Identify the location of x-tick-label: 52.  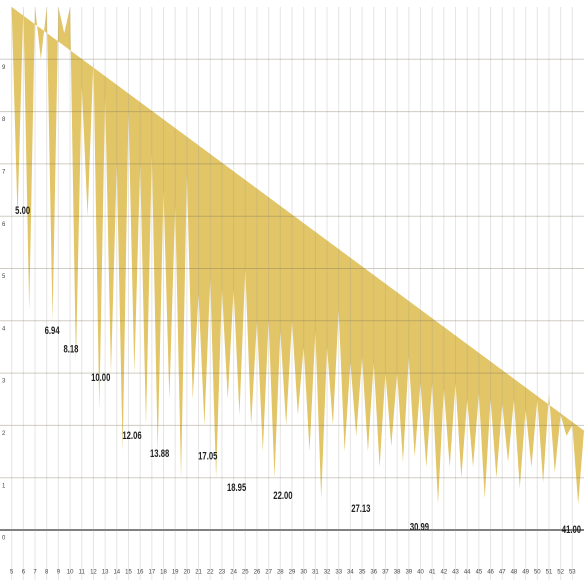
(560, 573).